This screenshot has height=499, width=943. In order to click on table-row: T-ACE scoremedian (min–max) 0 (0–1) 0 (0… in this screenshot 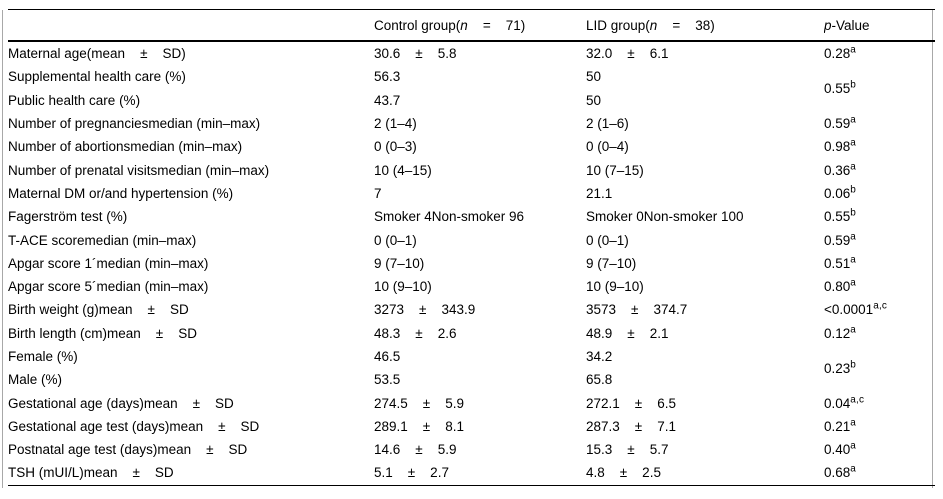, I will do `click(471, 239)`.